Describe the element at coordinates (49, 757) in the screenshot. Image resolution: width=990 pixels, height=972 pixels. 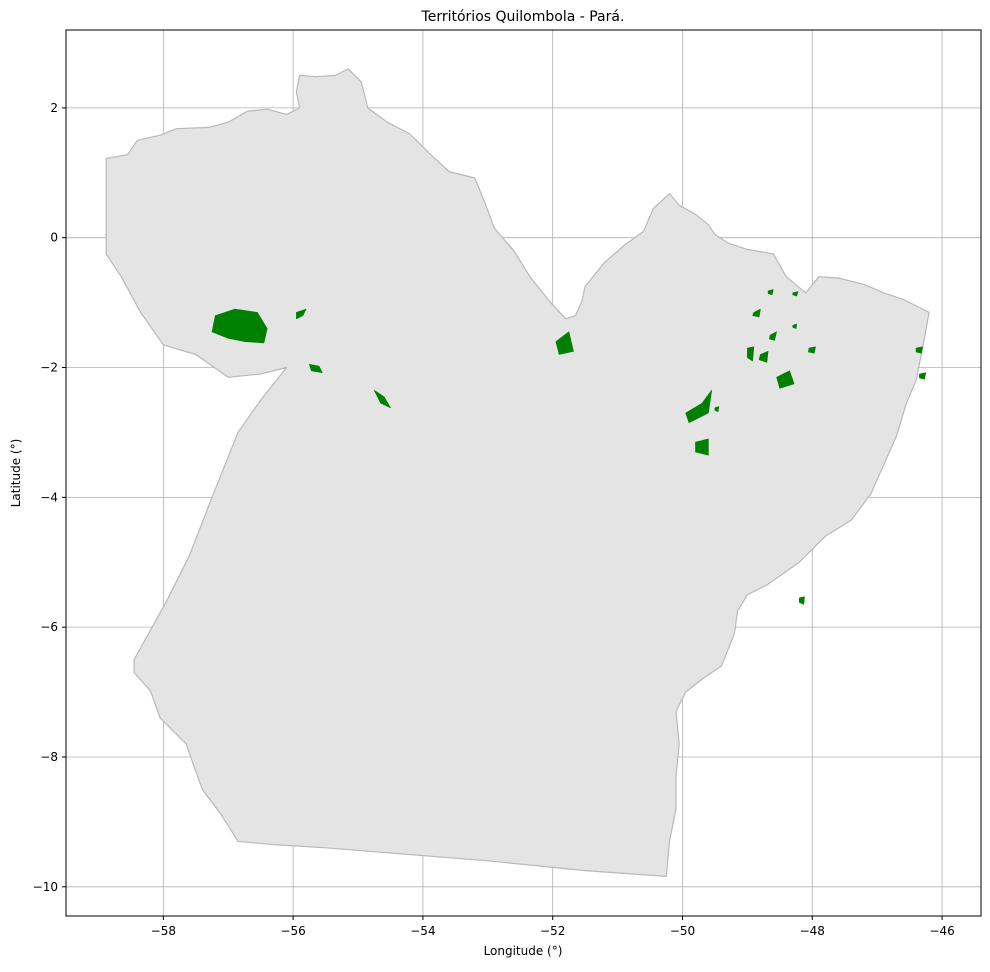
I see `y-tick-label: −8` at that location.